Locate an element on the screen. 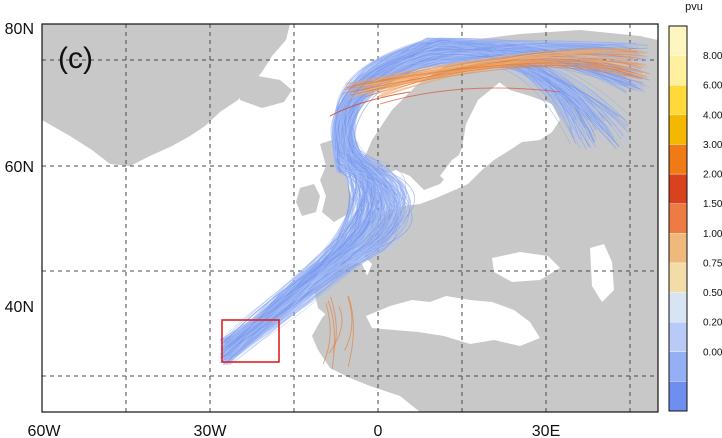 The image size is (722, 438). colorbar-level-label: 3.00 is located at coordinates (712, 145).